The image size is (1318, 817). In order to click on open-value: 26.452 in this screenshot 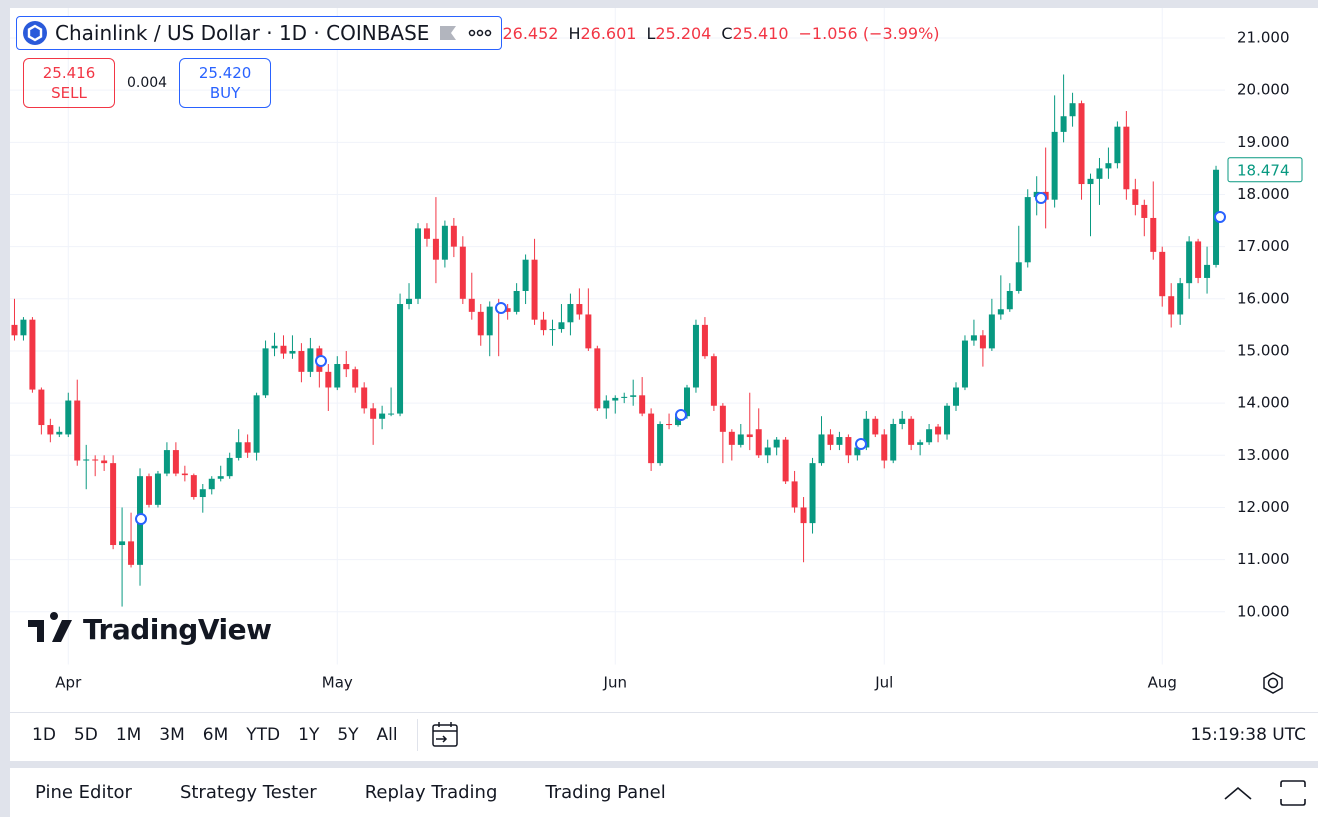, I will do `click(530, 33)`.